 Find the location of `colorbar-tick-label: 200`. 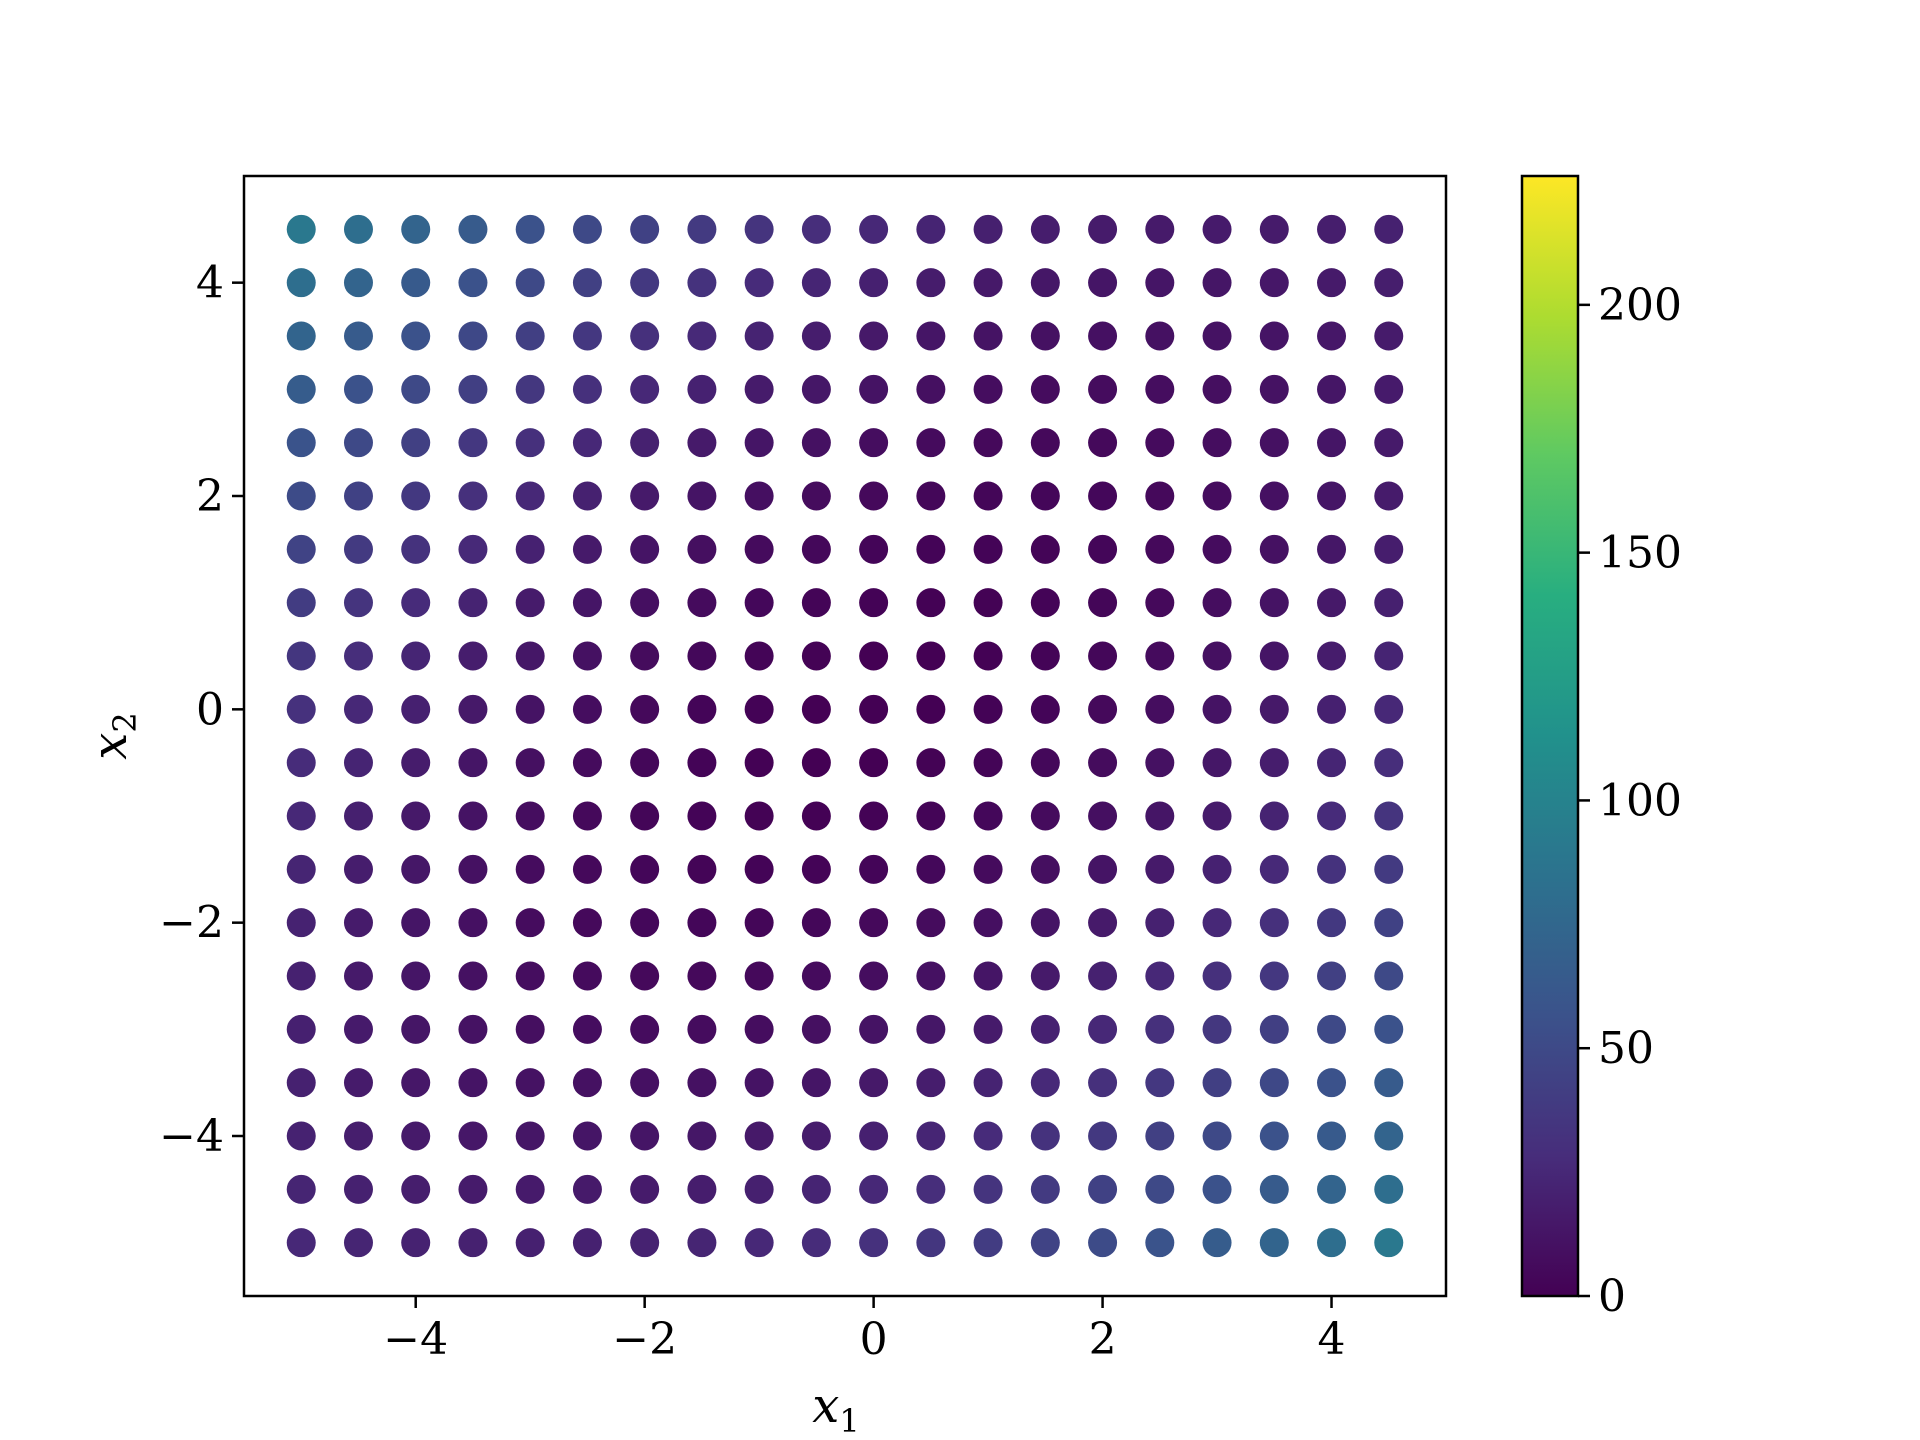

colorbar-tick-label: 200 is located at coordinates (1640, 305).